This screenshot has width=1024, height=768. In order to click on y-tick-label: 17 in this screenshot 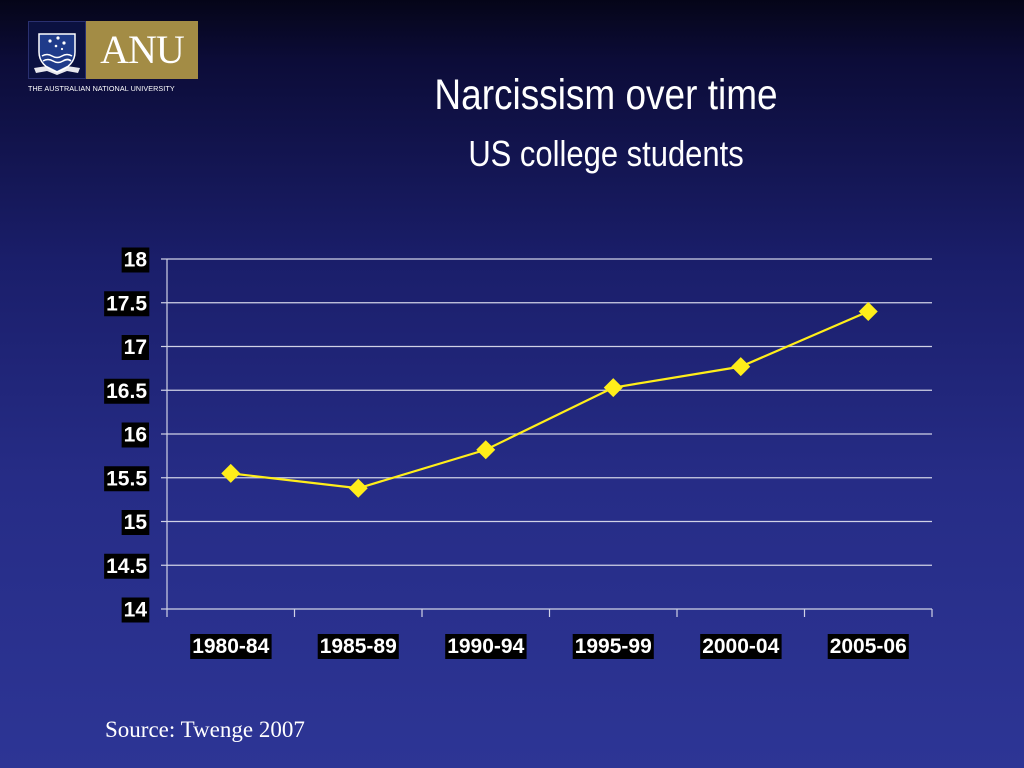, I will do `click(135, 347)`.